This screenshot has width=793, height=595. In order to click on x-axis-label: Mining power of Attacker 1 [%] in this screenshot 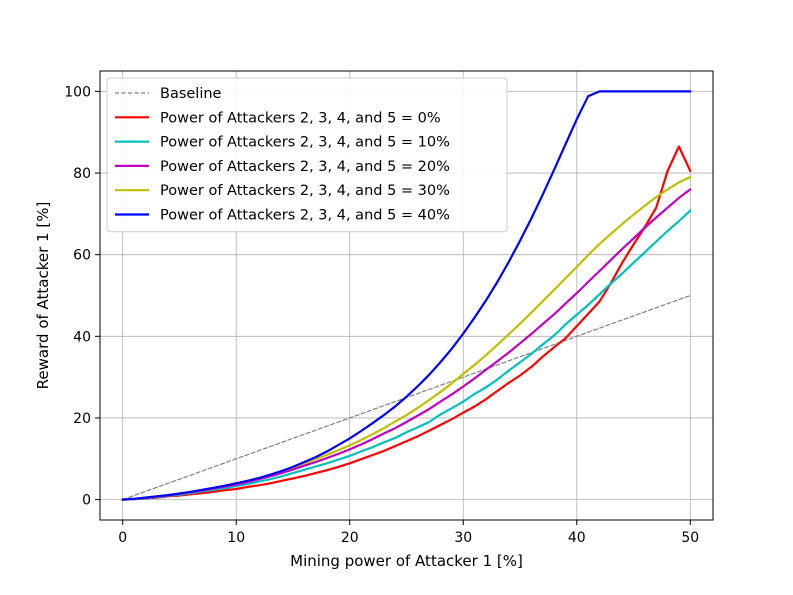, I will do `click(406, 561)`.